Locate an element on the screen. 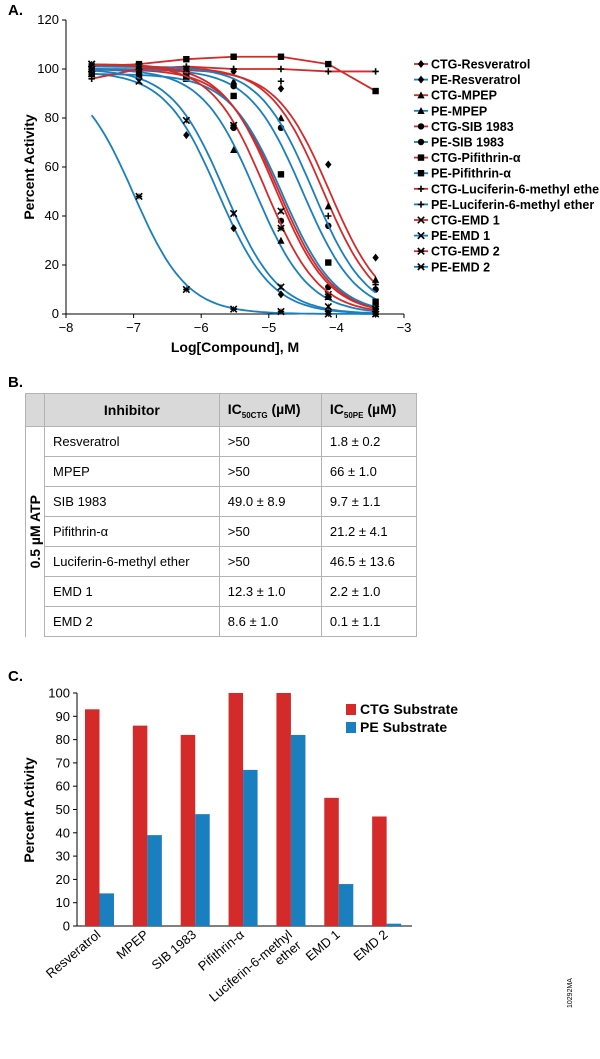 Image resolution: width=600 pixels, height=1059 pixels. legend-label: PE-EMD 1 is located at coordinates (460, 236).